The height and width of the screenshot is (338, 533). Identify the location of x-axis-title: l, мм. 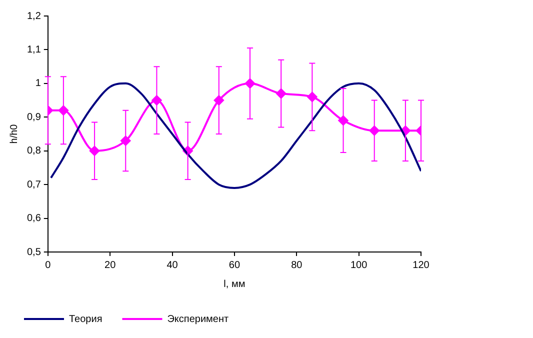
(235, 284).